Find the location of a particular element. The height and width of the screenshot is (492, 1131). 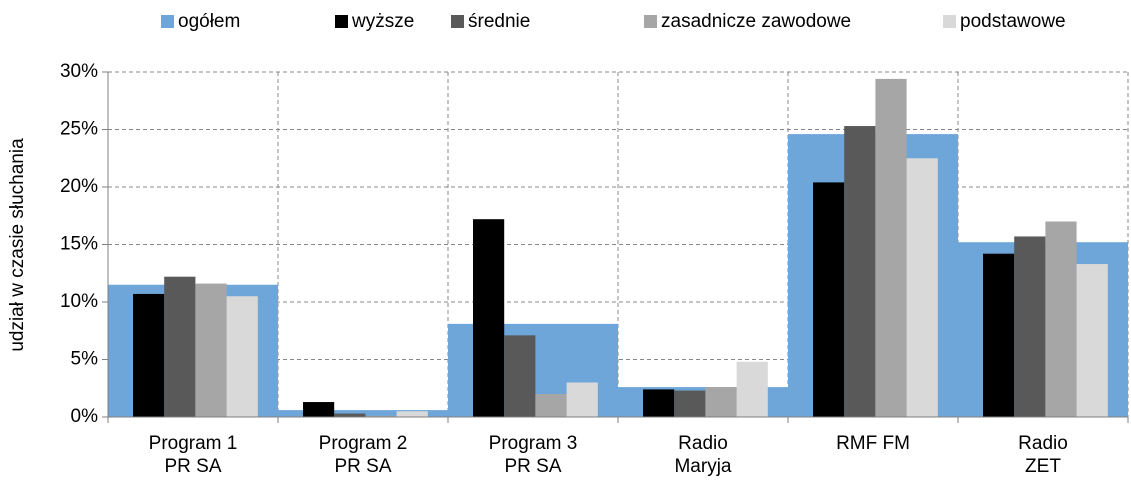

x-tick-label: RMF FM is located at coordinates (873, 443).